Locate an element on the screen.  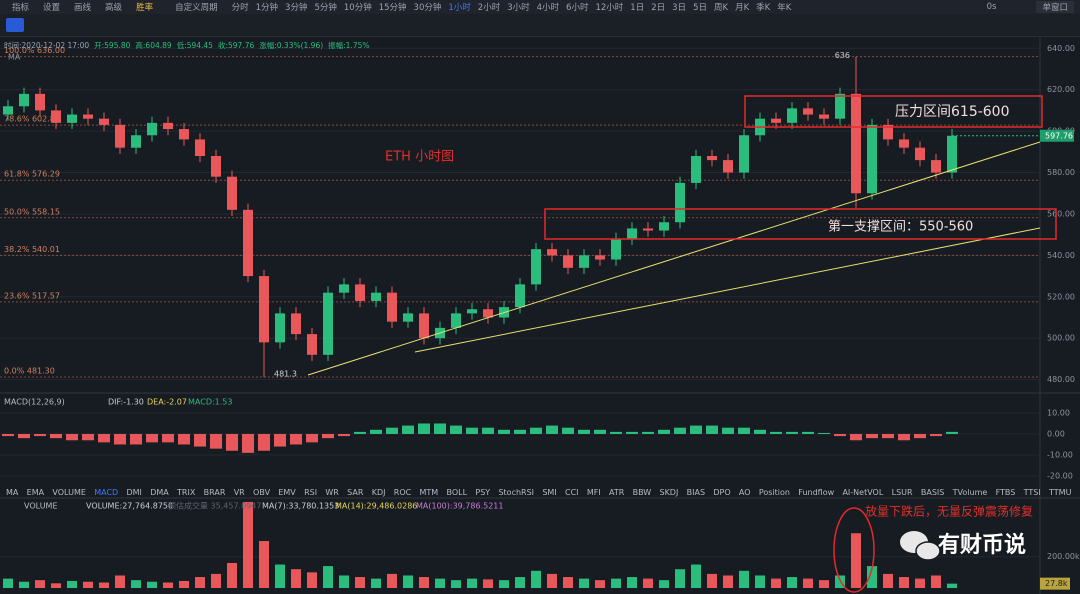
period-button: 3分钟 is located at coordinates (296, 8).